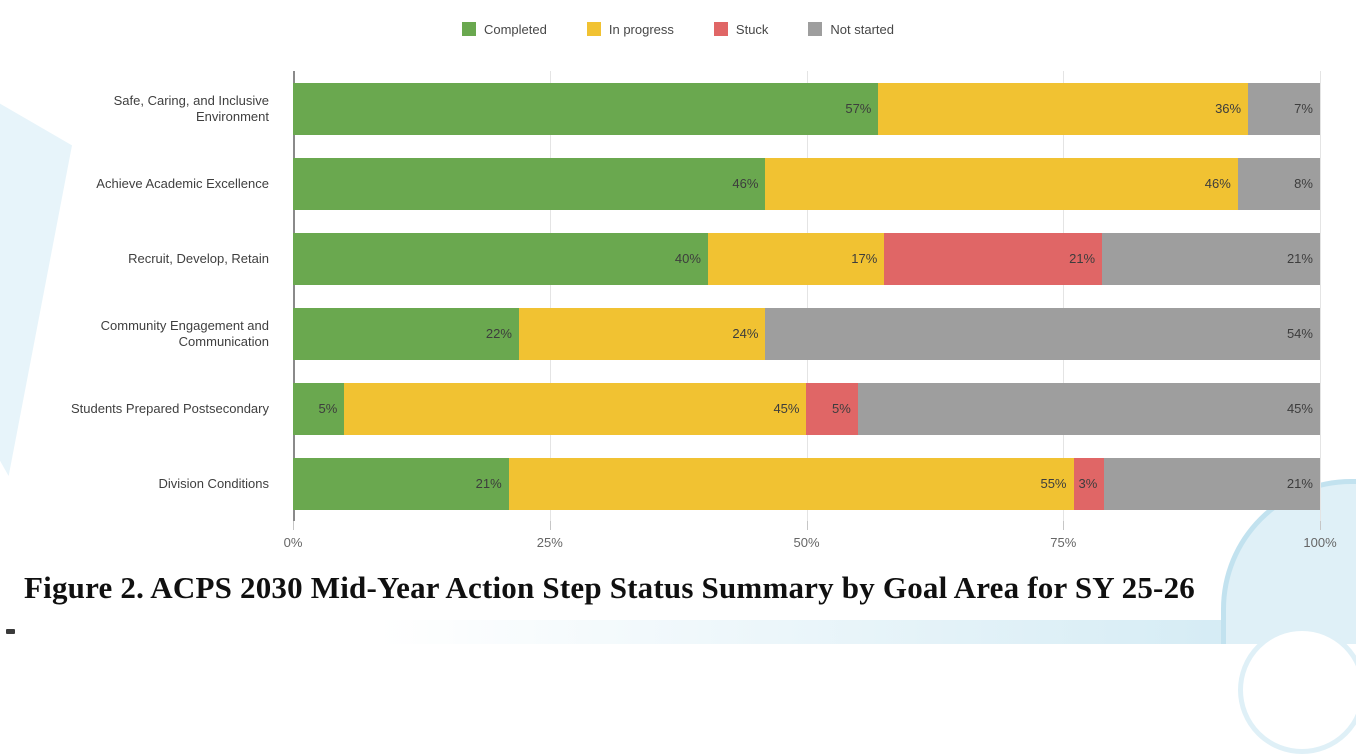 The height and width of the screenshot is (754, 1356). What do you see at coordinates (858, 108) in the screenshot?
I see `bar-segment-label: 57%` at bounding box center [858, 108].